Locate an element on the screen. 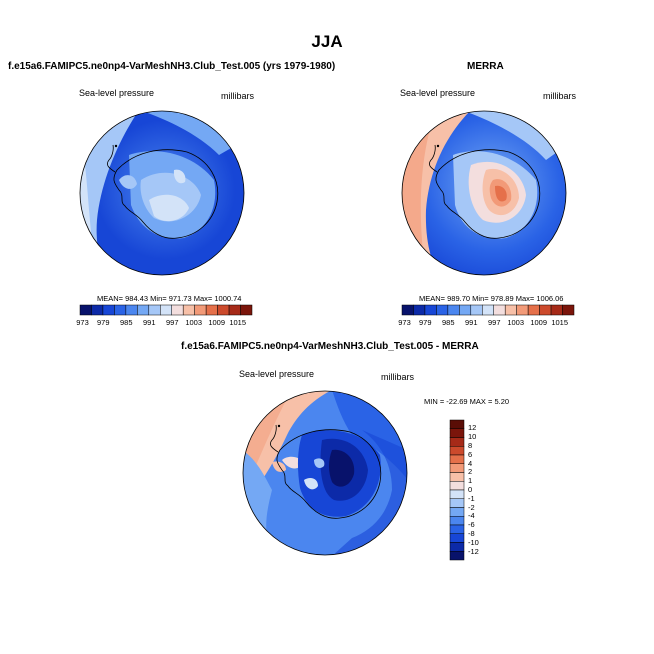 The image size is (654, 654). panel-3-colorbar-tick: 8 is located at coordinates (470, 445).